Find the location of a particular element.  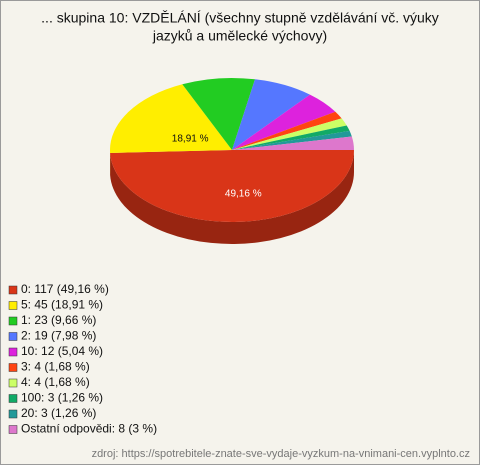

legend-label: 1: 23 (9,66 %) is located at coordinates (58, 320).